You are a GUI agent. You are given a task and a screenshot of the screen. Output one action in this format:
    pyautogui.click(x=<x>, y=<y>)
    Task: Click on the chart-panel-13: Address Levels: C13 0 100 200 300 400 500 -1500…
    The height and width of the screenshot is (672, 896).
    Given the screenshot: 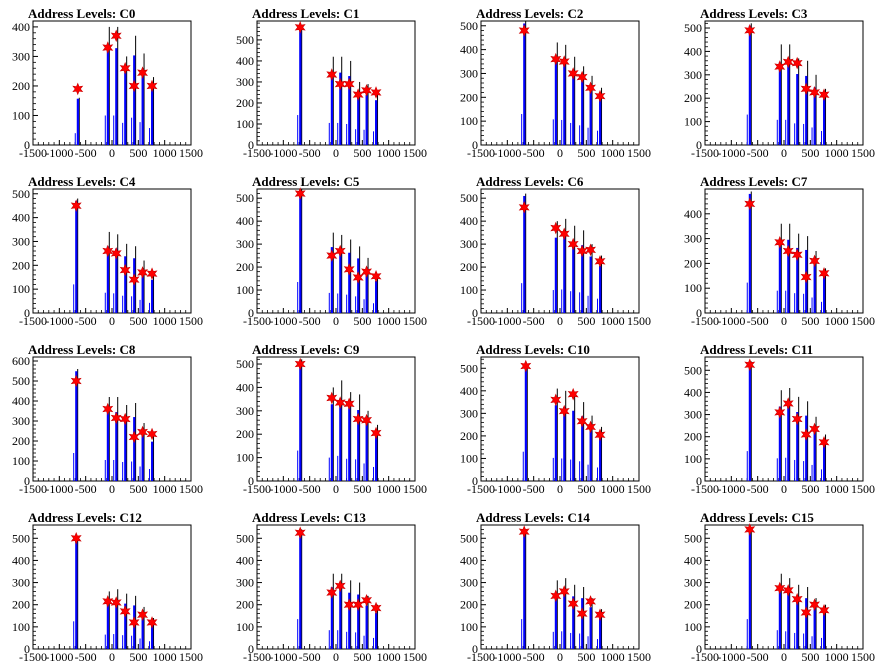 What is the action you would take?
    pyautogui.click(x=331, y=587)
    